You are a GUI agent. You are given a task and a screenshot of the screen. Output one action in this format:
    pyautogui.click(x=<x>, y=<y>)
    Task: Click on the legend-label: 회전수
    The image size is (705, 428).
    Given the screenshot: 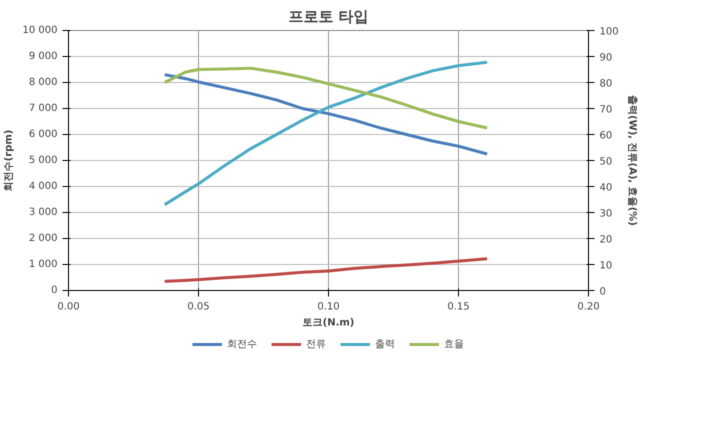 What is the action you would take?
    pyautogui.click(x=242, y=344)
    